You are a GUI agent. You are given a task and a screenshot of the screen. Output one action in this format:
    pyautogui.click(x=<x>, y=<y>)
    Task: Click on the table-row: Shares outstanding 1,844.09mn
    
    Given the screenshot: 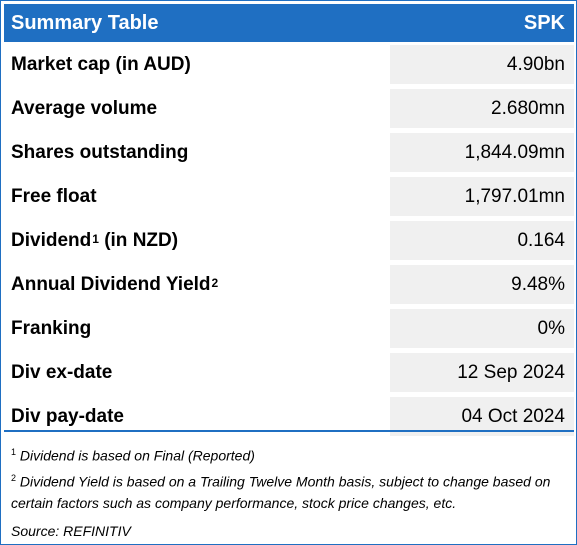 What is the action you would take?
    pyautogui.click(x=289, y=152)
    